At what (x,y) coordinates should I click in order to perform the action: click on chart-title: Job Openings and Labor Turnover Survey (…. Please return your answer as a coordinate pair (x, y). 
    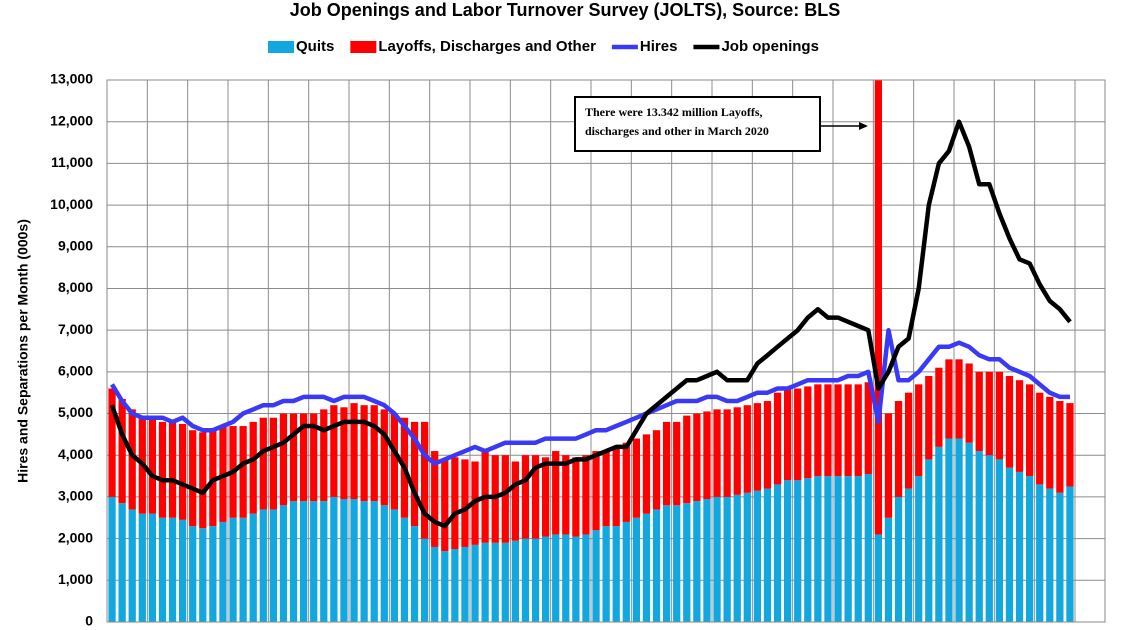
    Looking at the image, I should click on (565, 10).